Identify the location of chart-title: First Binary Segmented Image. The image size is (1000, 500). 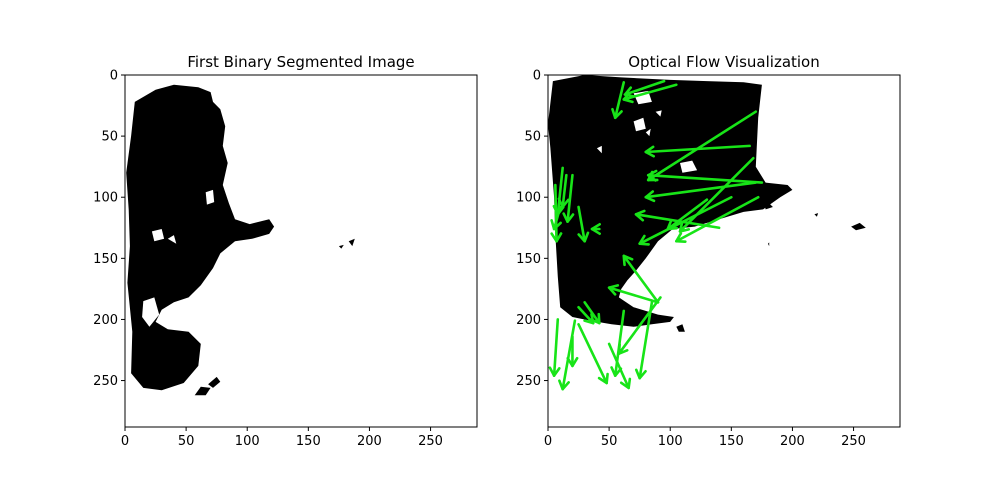
(300, 62).